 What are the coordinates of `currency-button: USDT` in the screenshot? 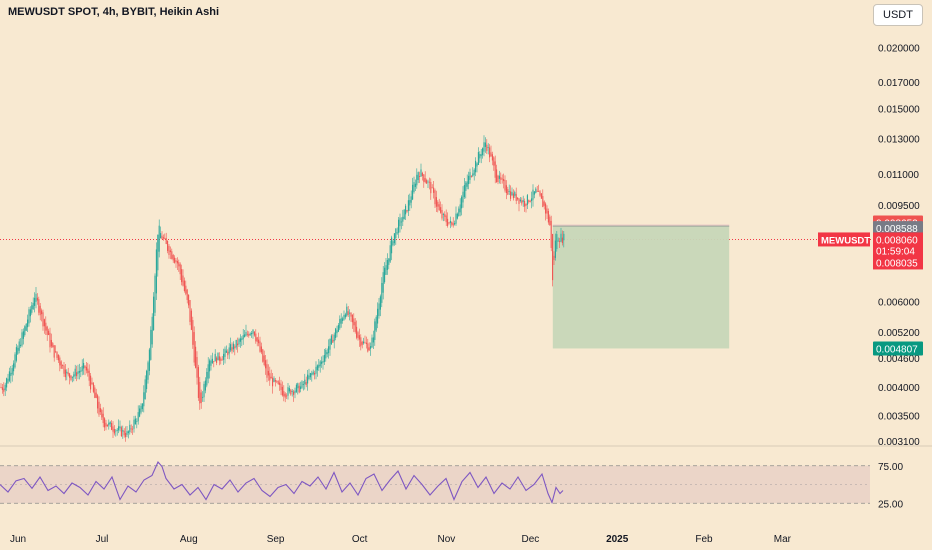 It's located at (898, 15).